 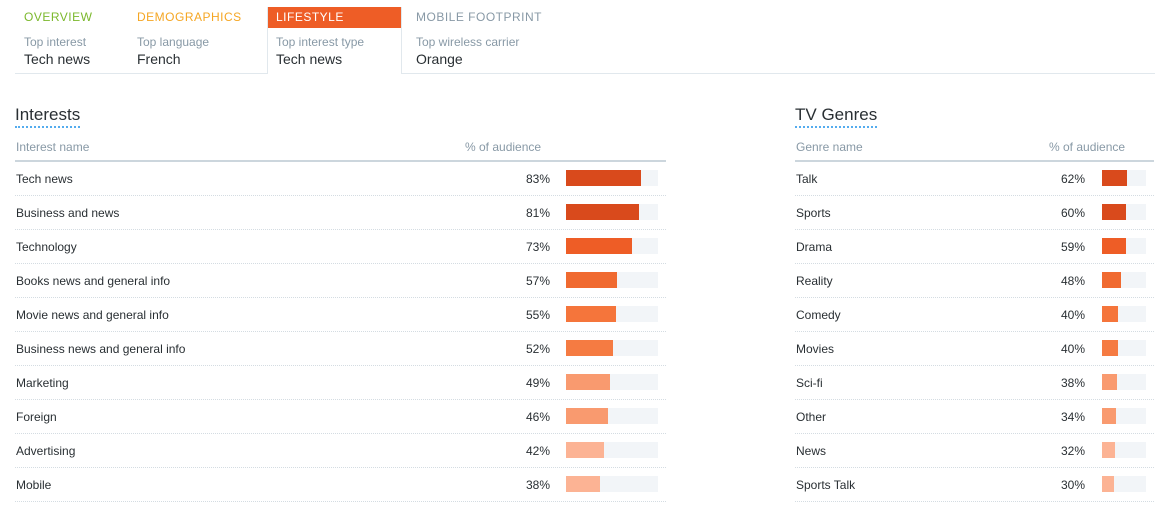 What do you see at coordinates (1072, 247) in the screenshot?
I see `row-percent: 59%` at bounding box center [1072, 247].